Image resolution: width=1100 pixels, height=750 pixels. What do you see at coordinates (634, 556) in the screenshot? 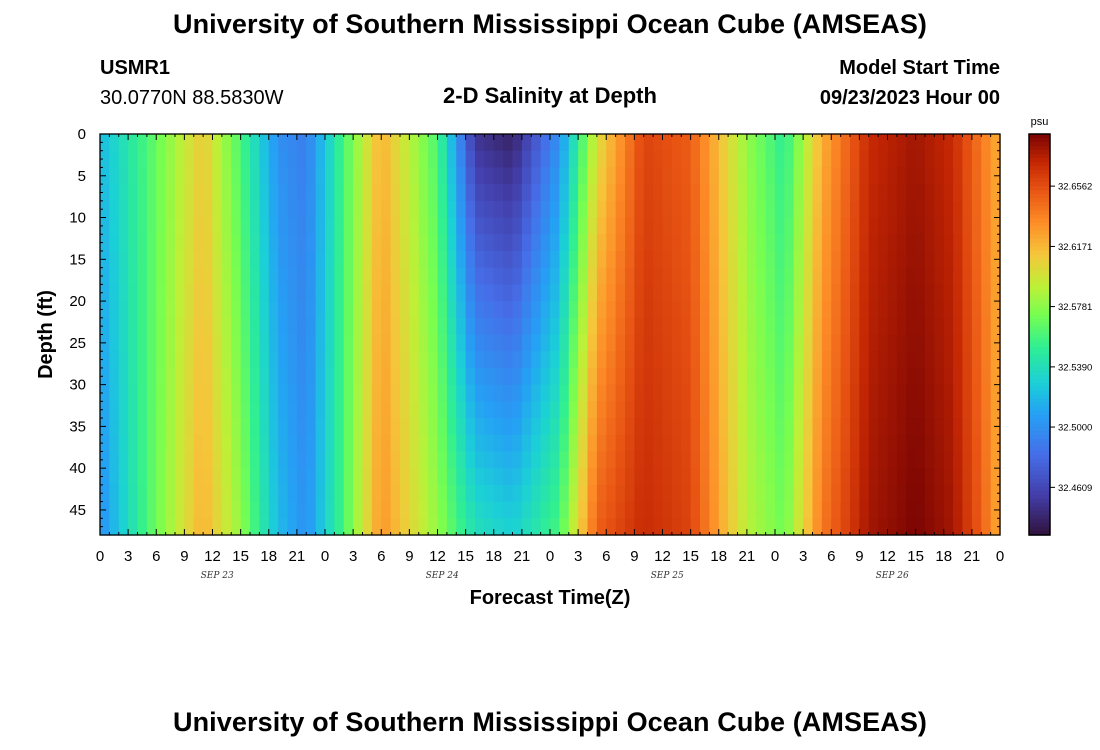
I see `x-tick-label: 9` at bounding box center [634, 556].